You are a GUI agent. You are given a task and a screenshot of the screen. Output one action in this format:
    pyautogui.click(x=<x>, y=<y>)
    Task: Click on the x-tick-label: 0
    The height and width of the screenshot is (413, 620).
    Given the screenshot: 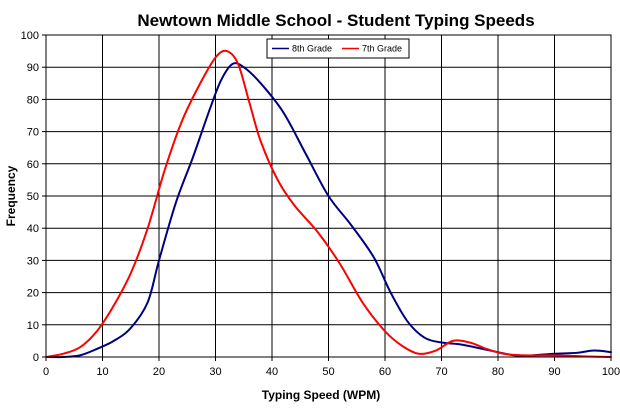 What is the action you would take?
    pyautogui.click(x=46, y=372)
    